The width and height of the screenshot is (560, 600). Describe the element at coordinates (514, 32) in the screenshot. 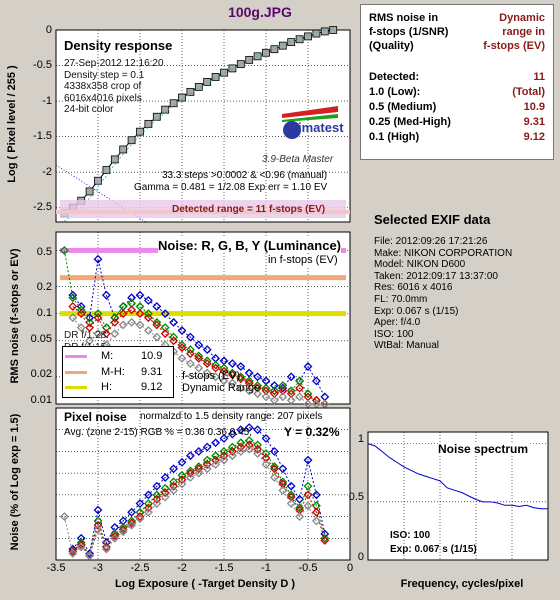

I see `rms-header-right: Dynamic range in f-stops (EV)` at that location.